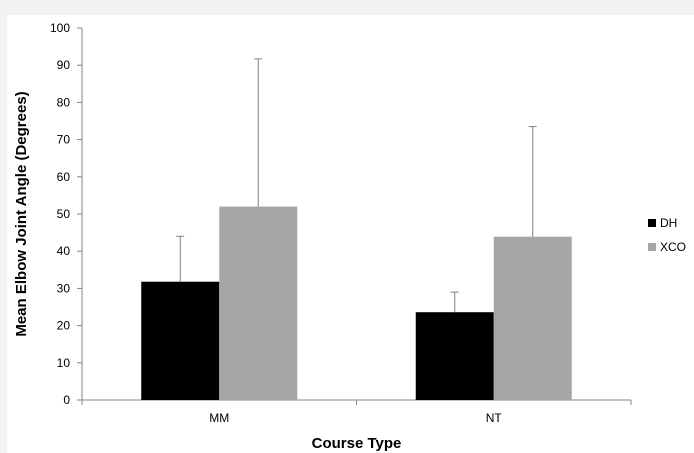 The width and height of the screenshot is (694, 453). Describe the element at coordinates (454, 356) in the screenshot. I see `bar-dh-nt` at that location.